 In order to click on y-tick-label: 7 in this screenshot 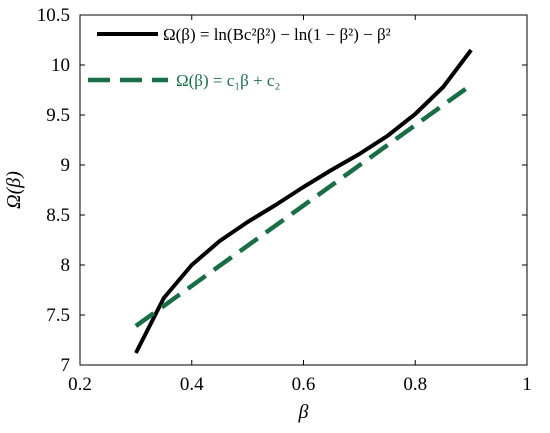, I will do `click(66, 365)`.